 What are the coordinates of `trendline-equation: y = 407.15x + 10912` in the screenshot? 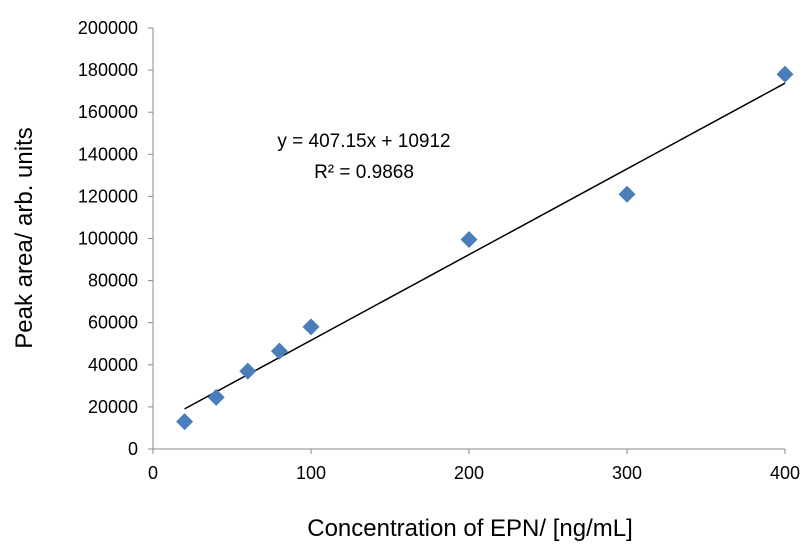 It's located at (363, 141).